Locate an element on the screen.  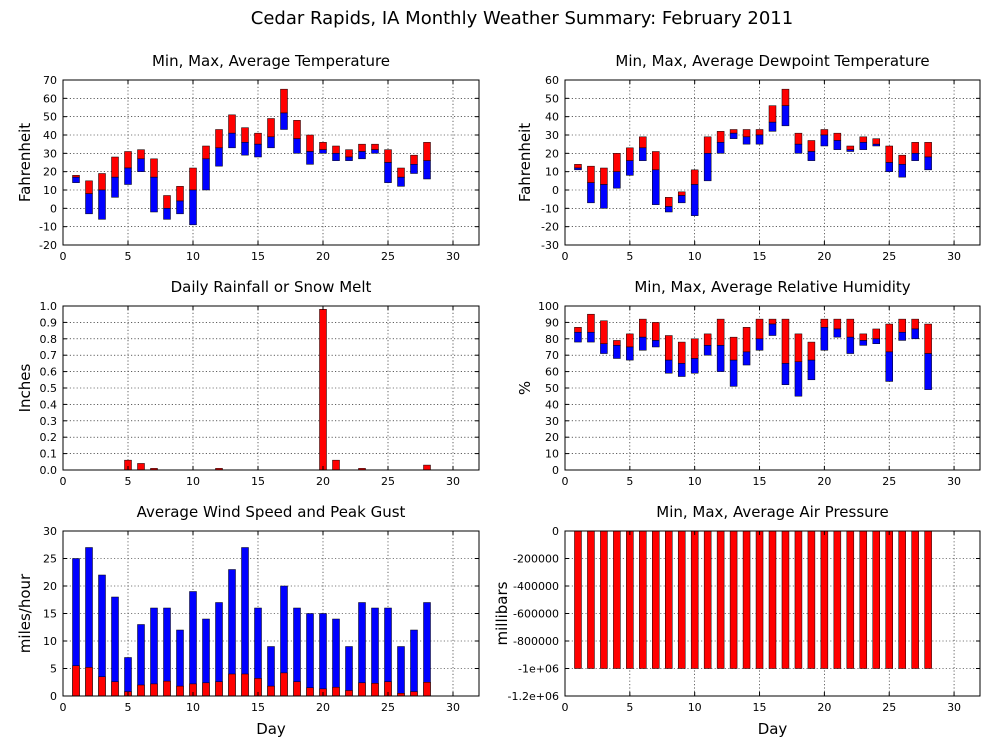
y-axis-label-dewpoint: Fahrenheit is located at coordinates (525, 162).